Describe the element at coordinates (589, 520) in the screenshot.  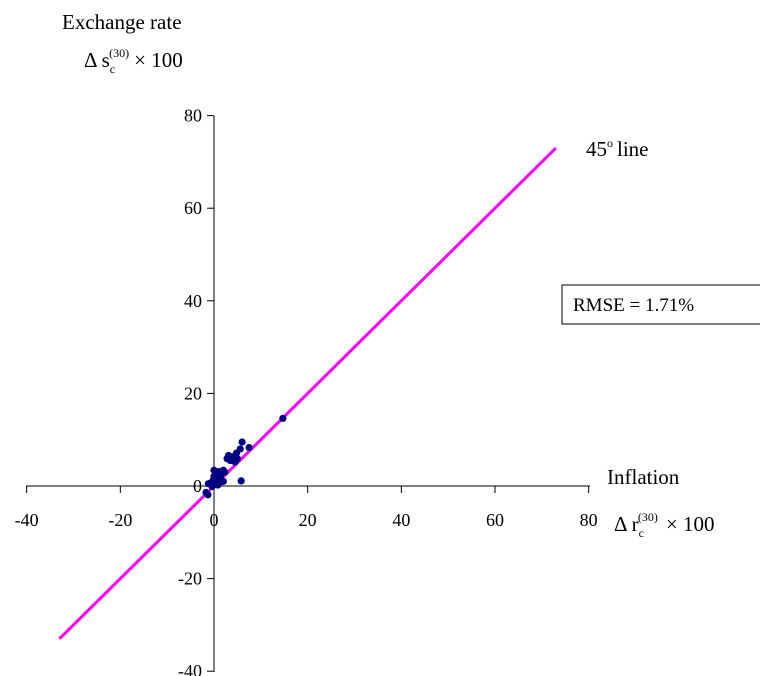
I see `x-tick-label: 80` at that location.